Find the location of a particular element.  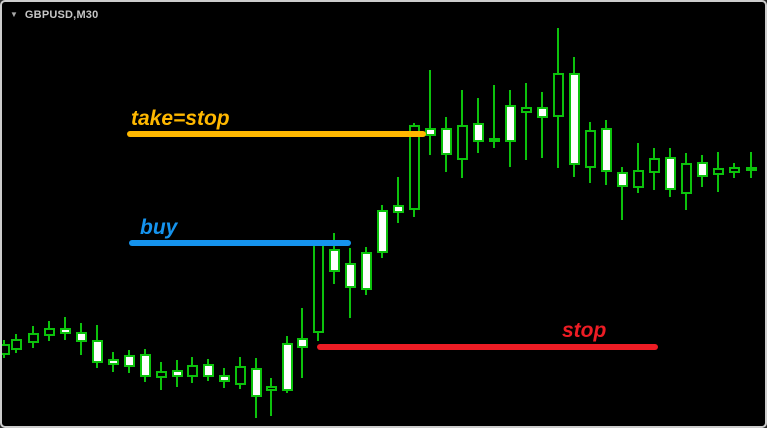

buy-label: buy is located at coordinates (159, 227).